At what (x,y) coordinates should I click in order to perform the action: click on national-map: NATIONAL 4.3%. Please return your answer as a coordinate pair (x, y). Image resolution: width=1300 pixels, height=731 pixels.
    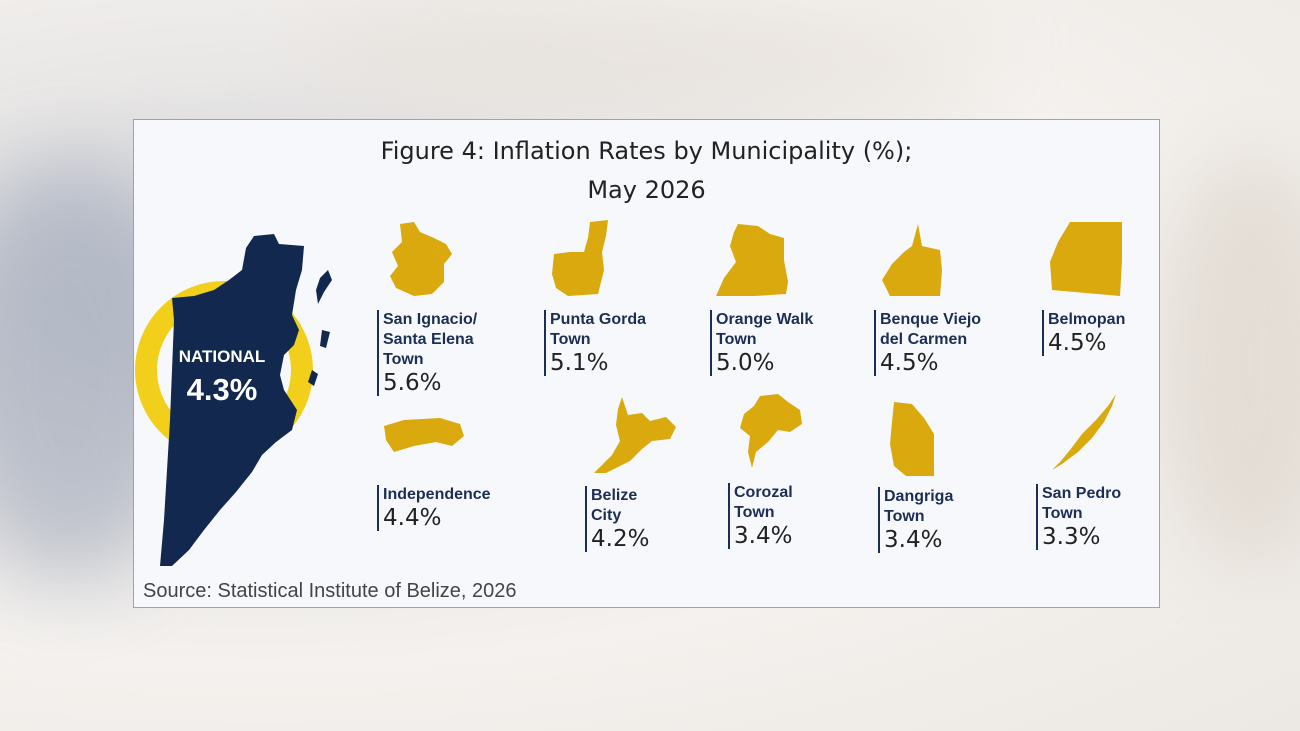
    Looking at the image, I should click on (233, 400).